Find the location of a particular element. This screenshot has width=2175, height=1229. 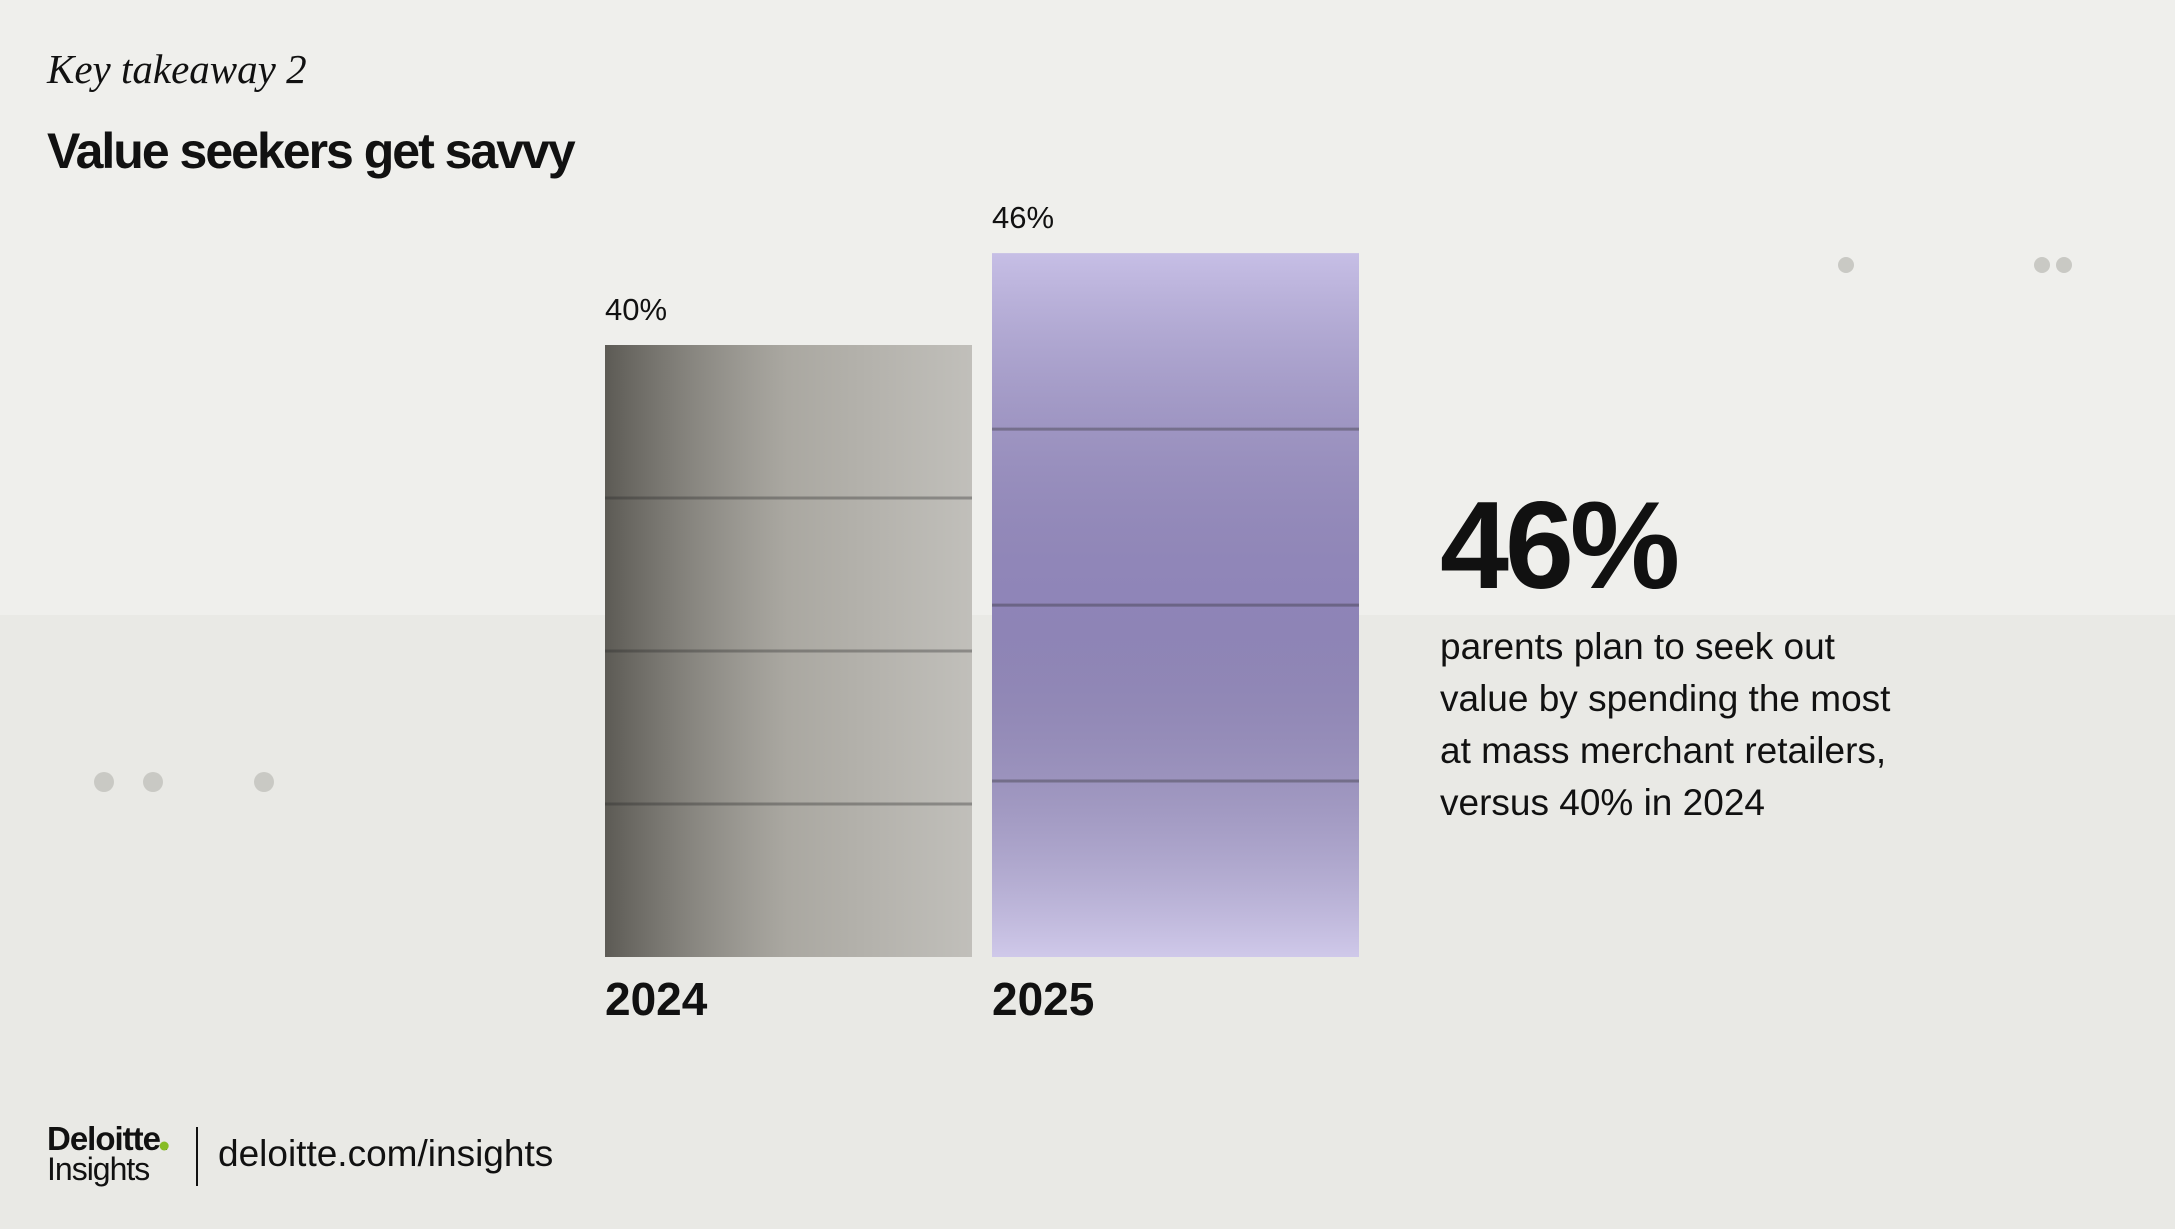

brand-sub: Insights is located at coordinates (98, 1169).